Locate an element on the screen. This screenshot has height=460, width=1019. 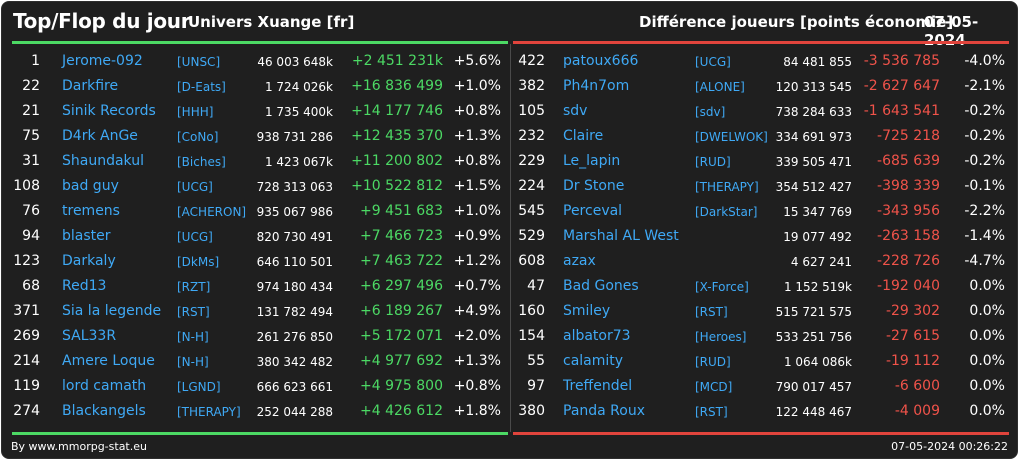
player-name-link: Sia la legende is located at coordinates (112, 311).